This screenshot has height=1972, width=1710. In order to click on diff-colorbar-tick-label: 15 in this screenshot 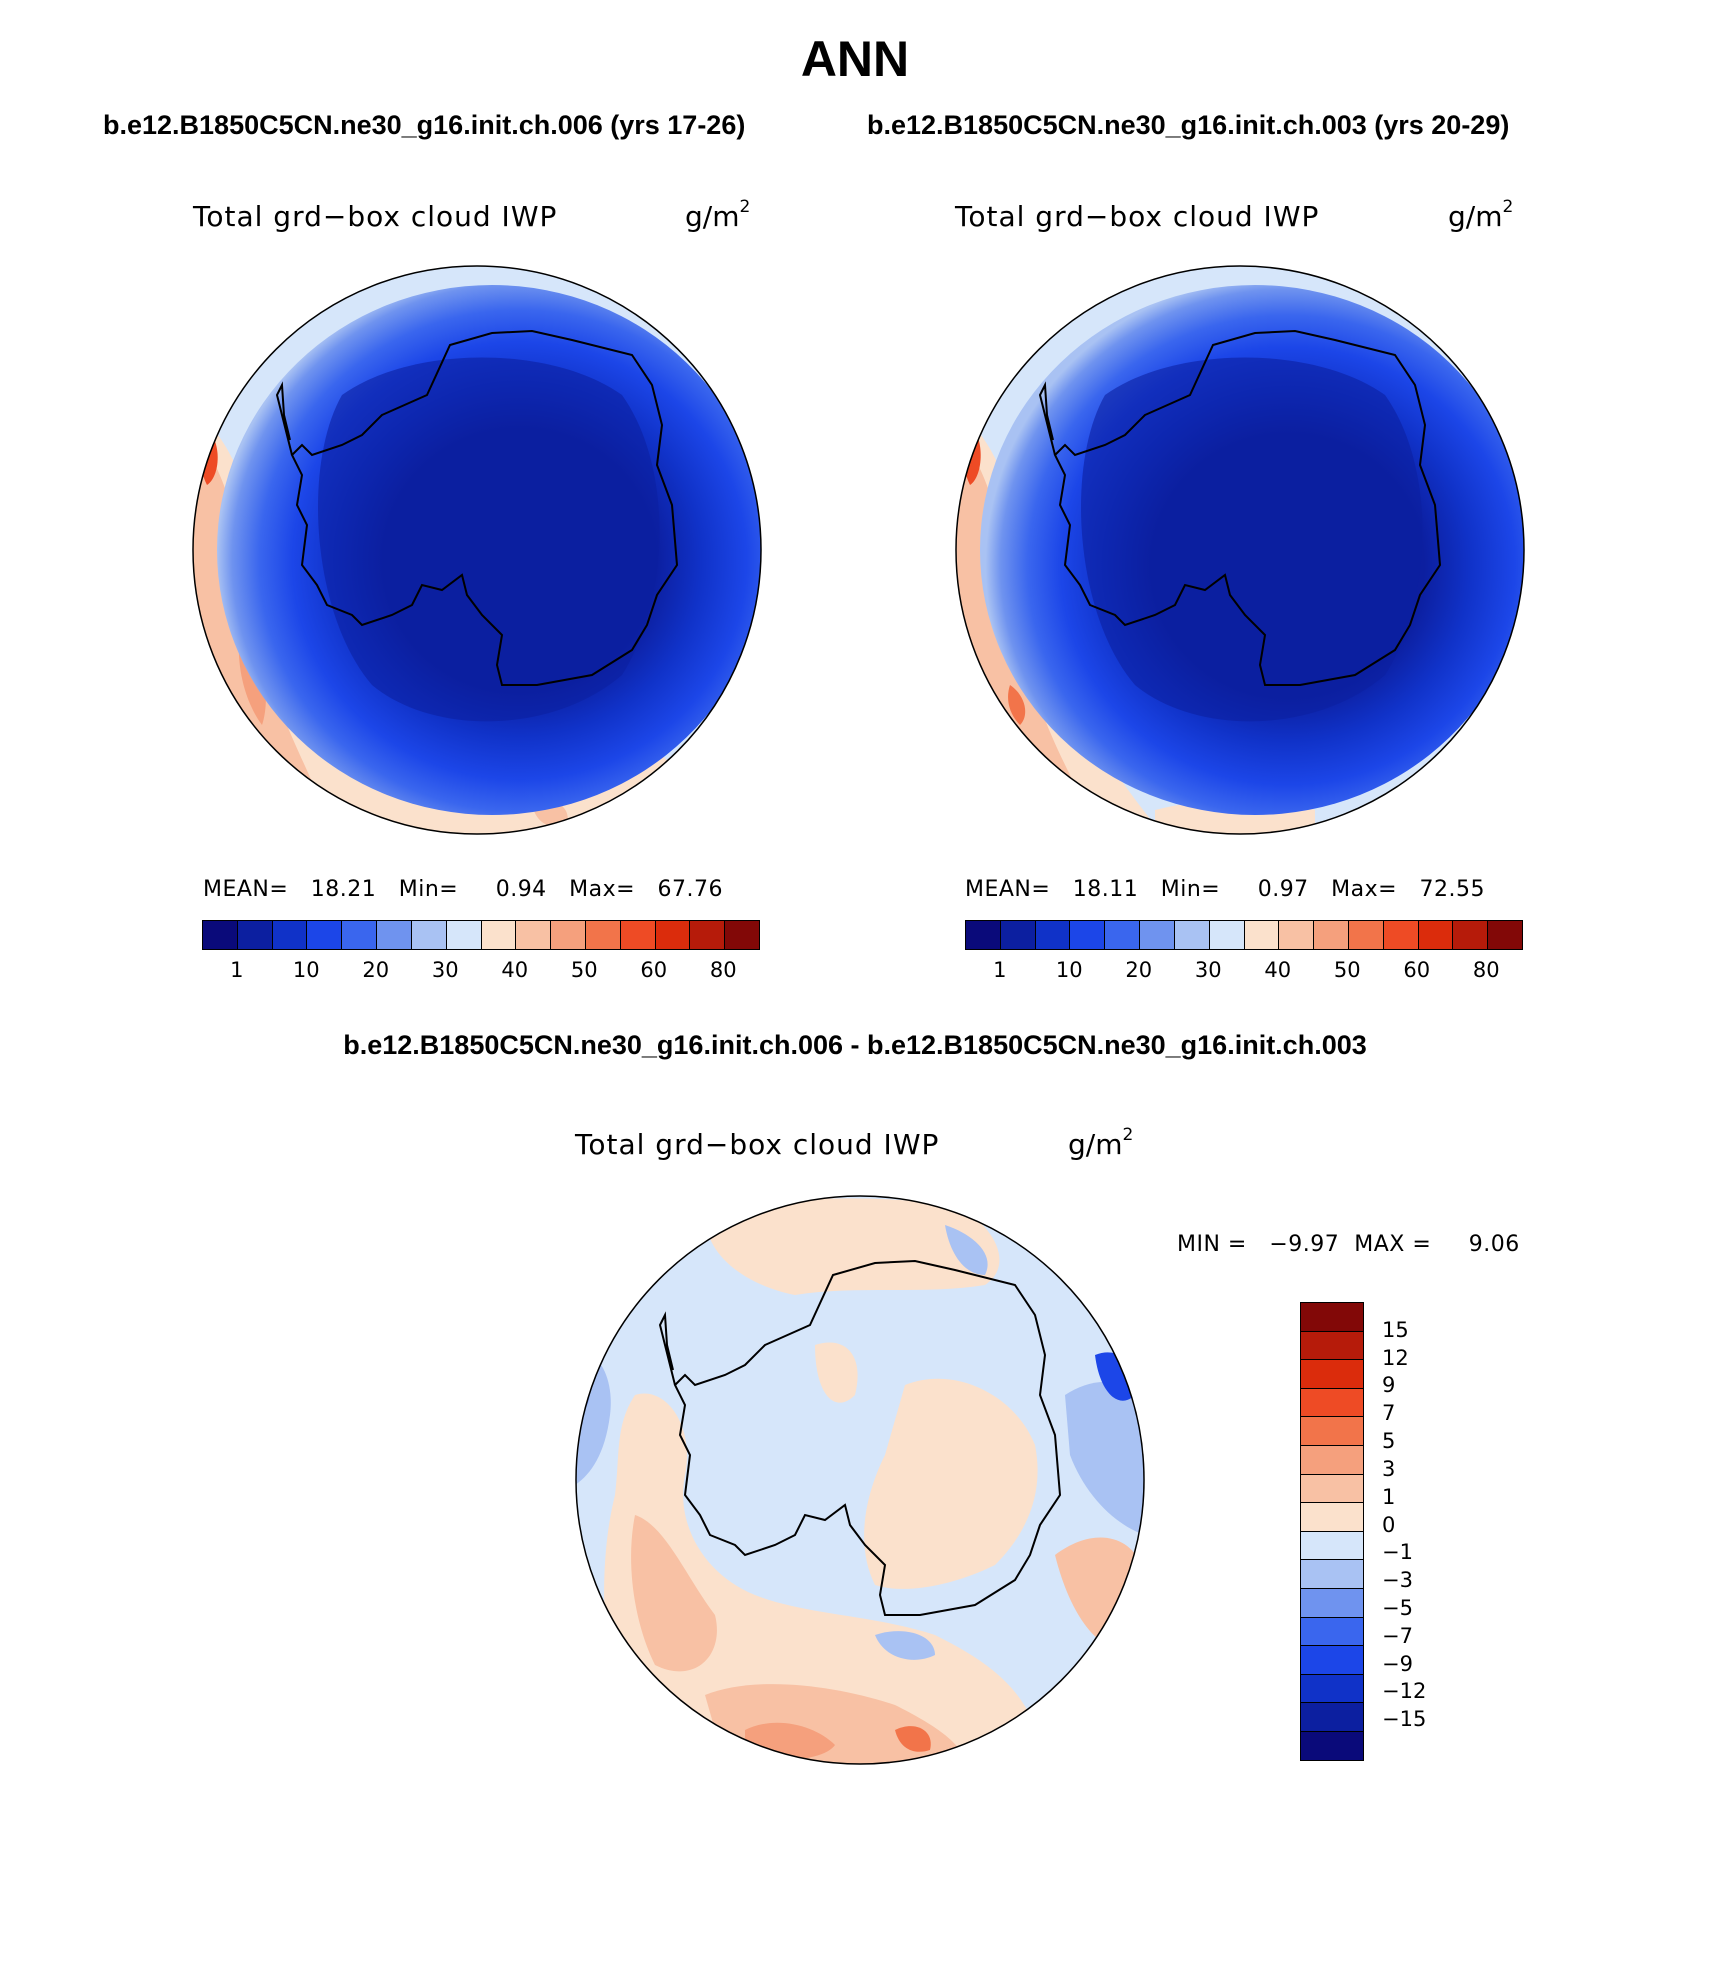, I will do `click(1395, 1329)`.